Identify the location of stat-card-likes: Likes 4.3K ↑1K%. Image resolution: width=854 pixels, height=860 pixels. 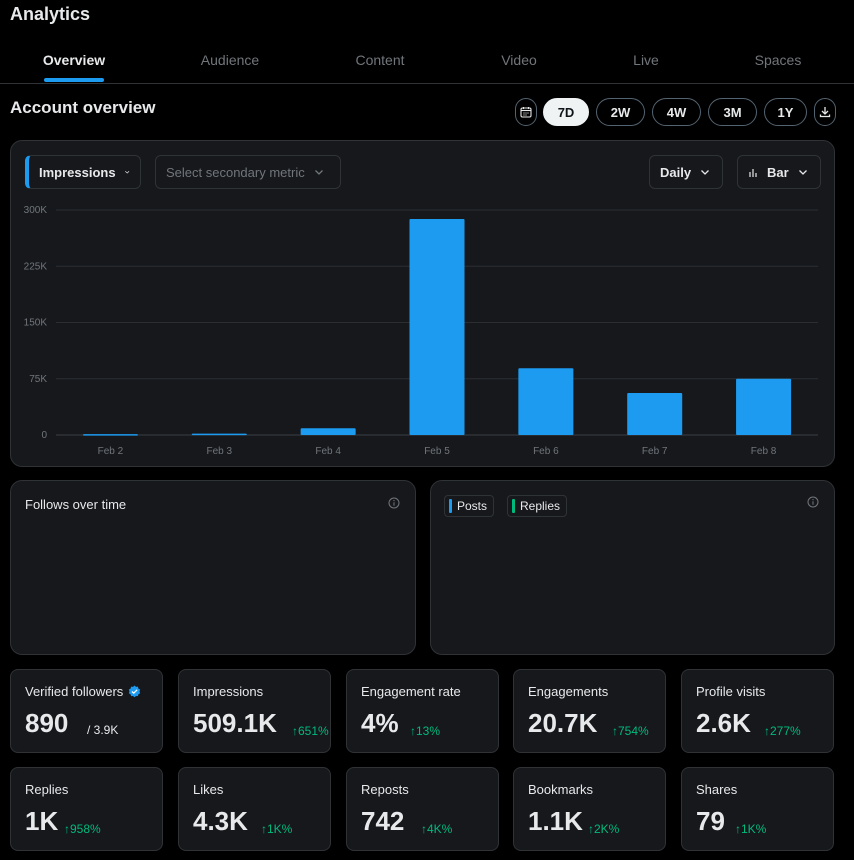
(254, 809).